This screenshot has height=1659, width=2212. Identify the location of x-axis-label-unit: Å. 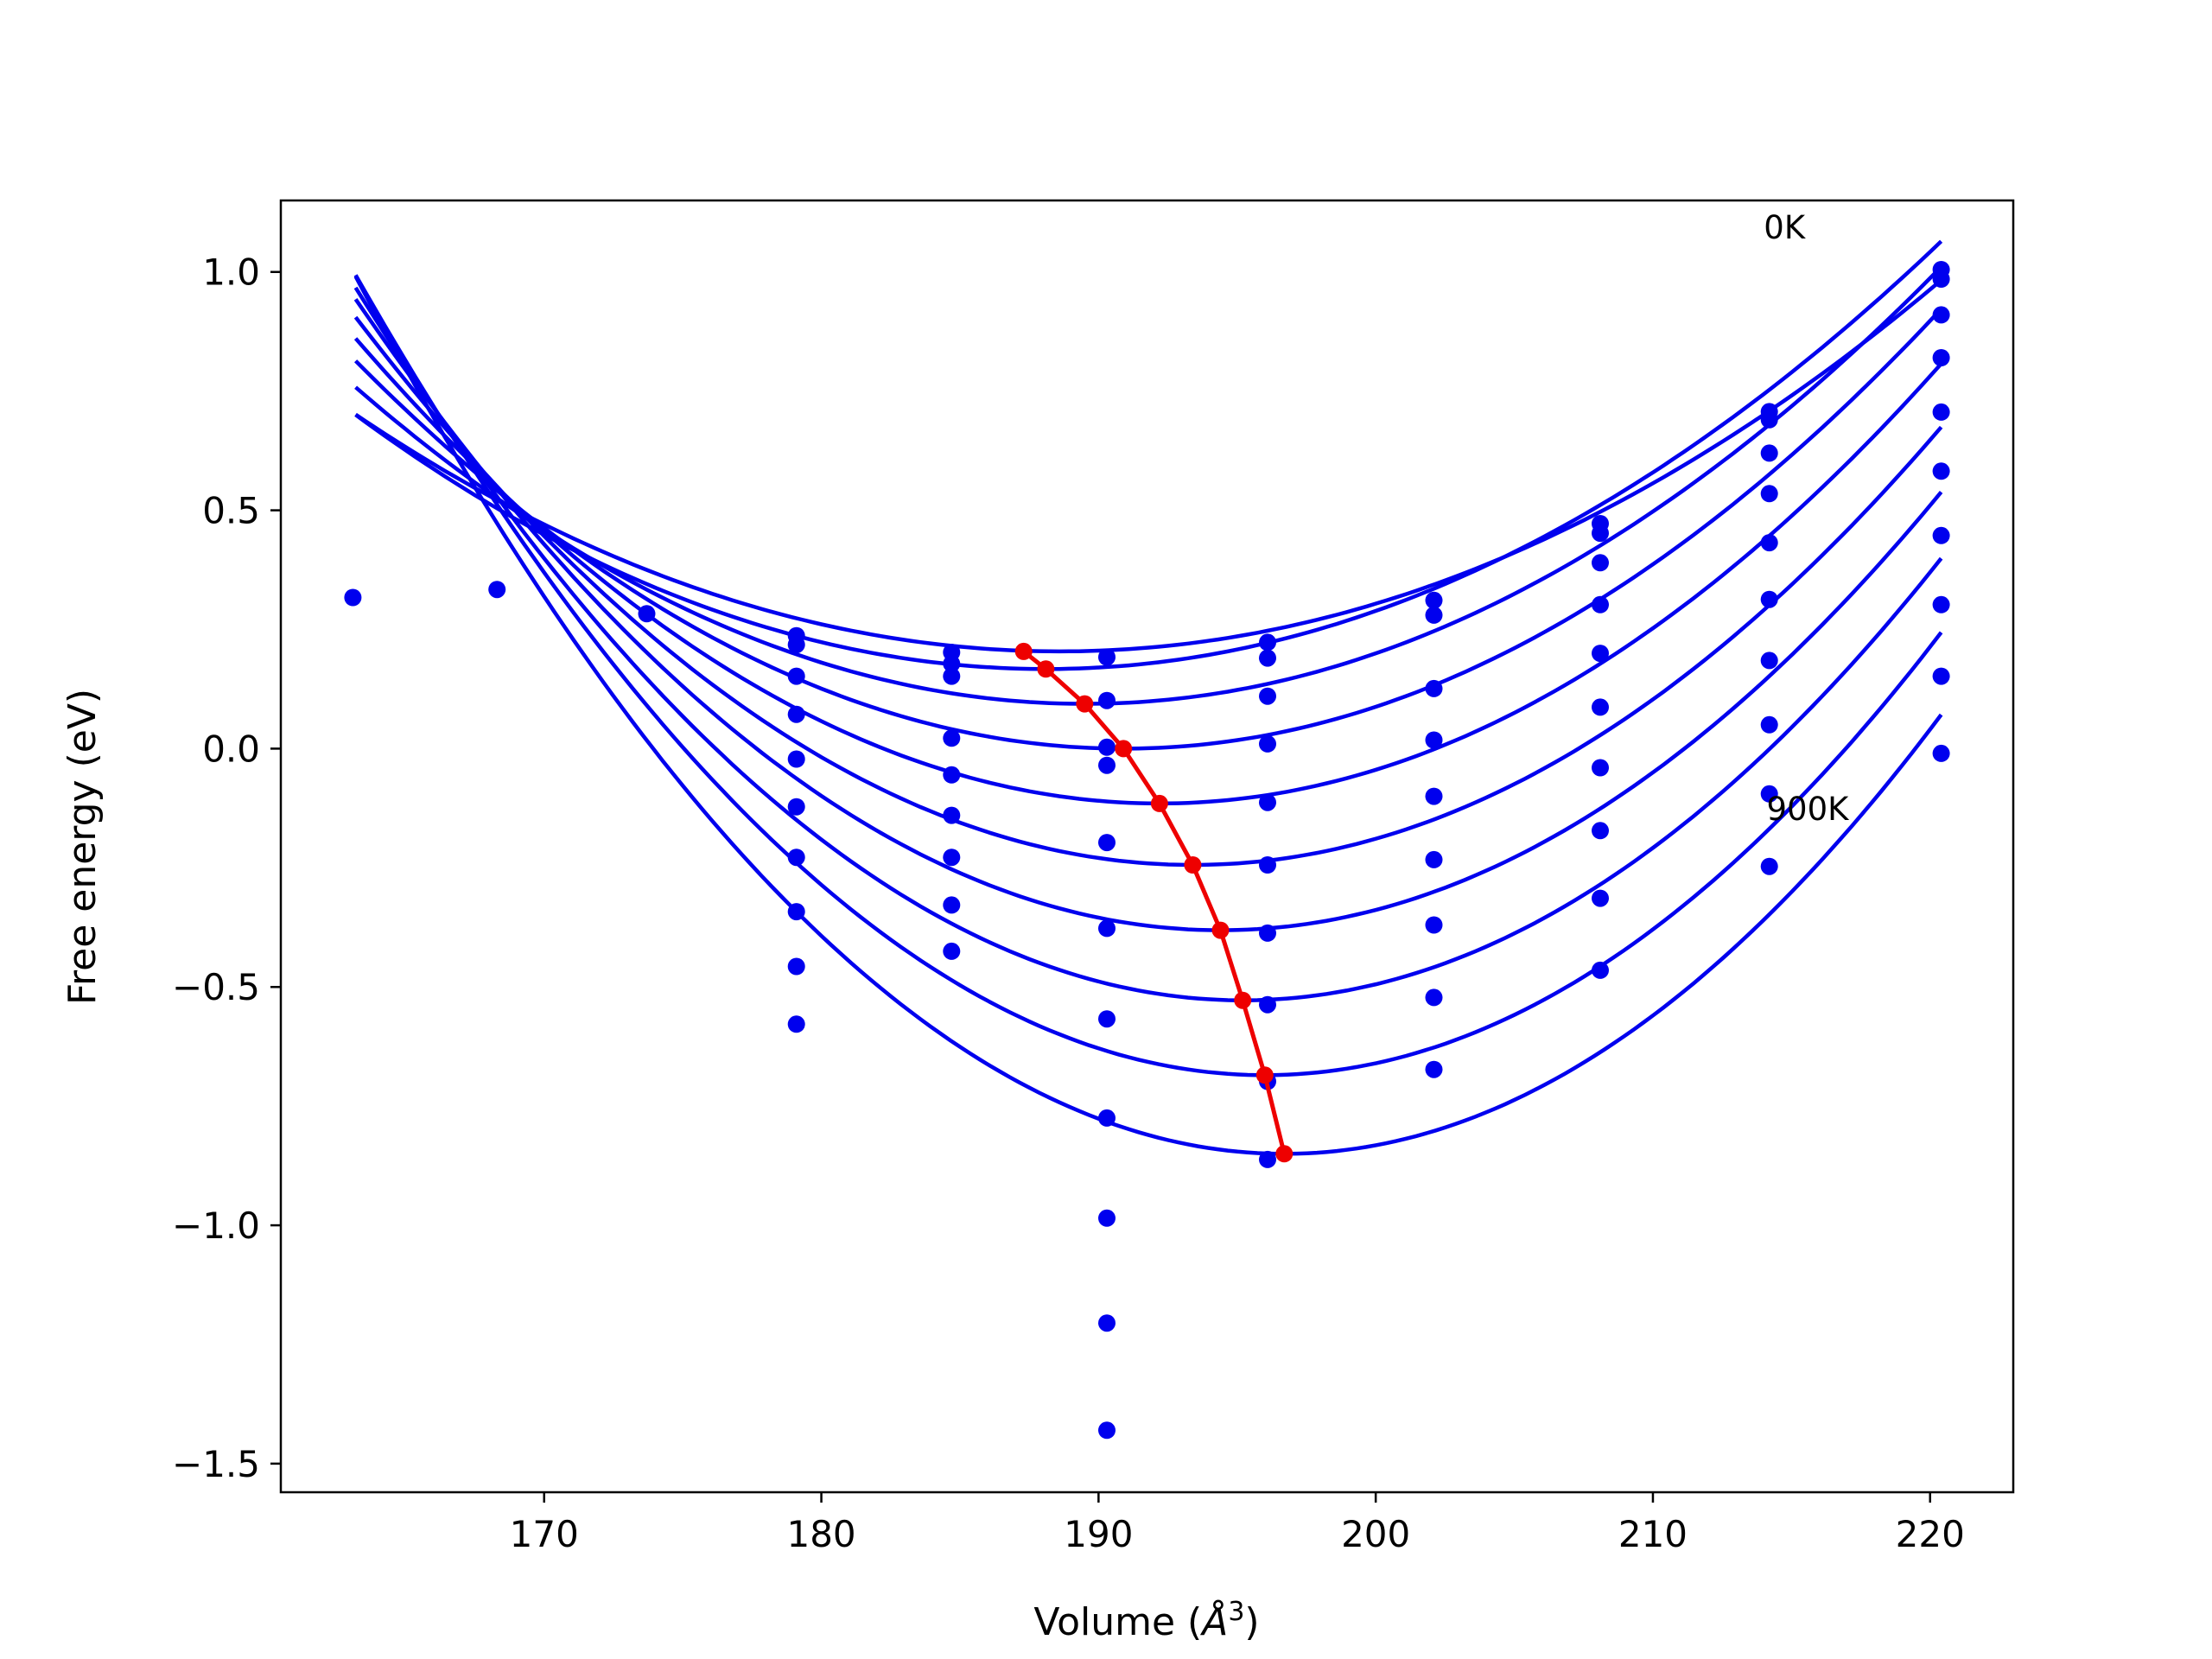
(1213, 1621).